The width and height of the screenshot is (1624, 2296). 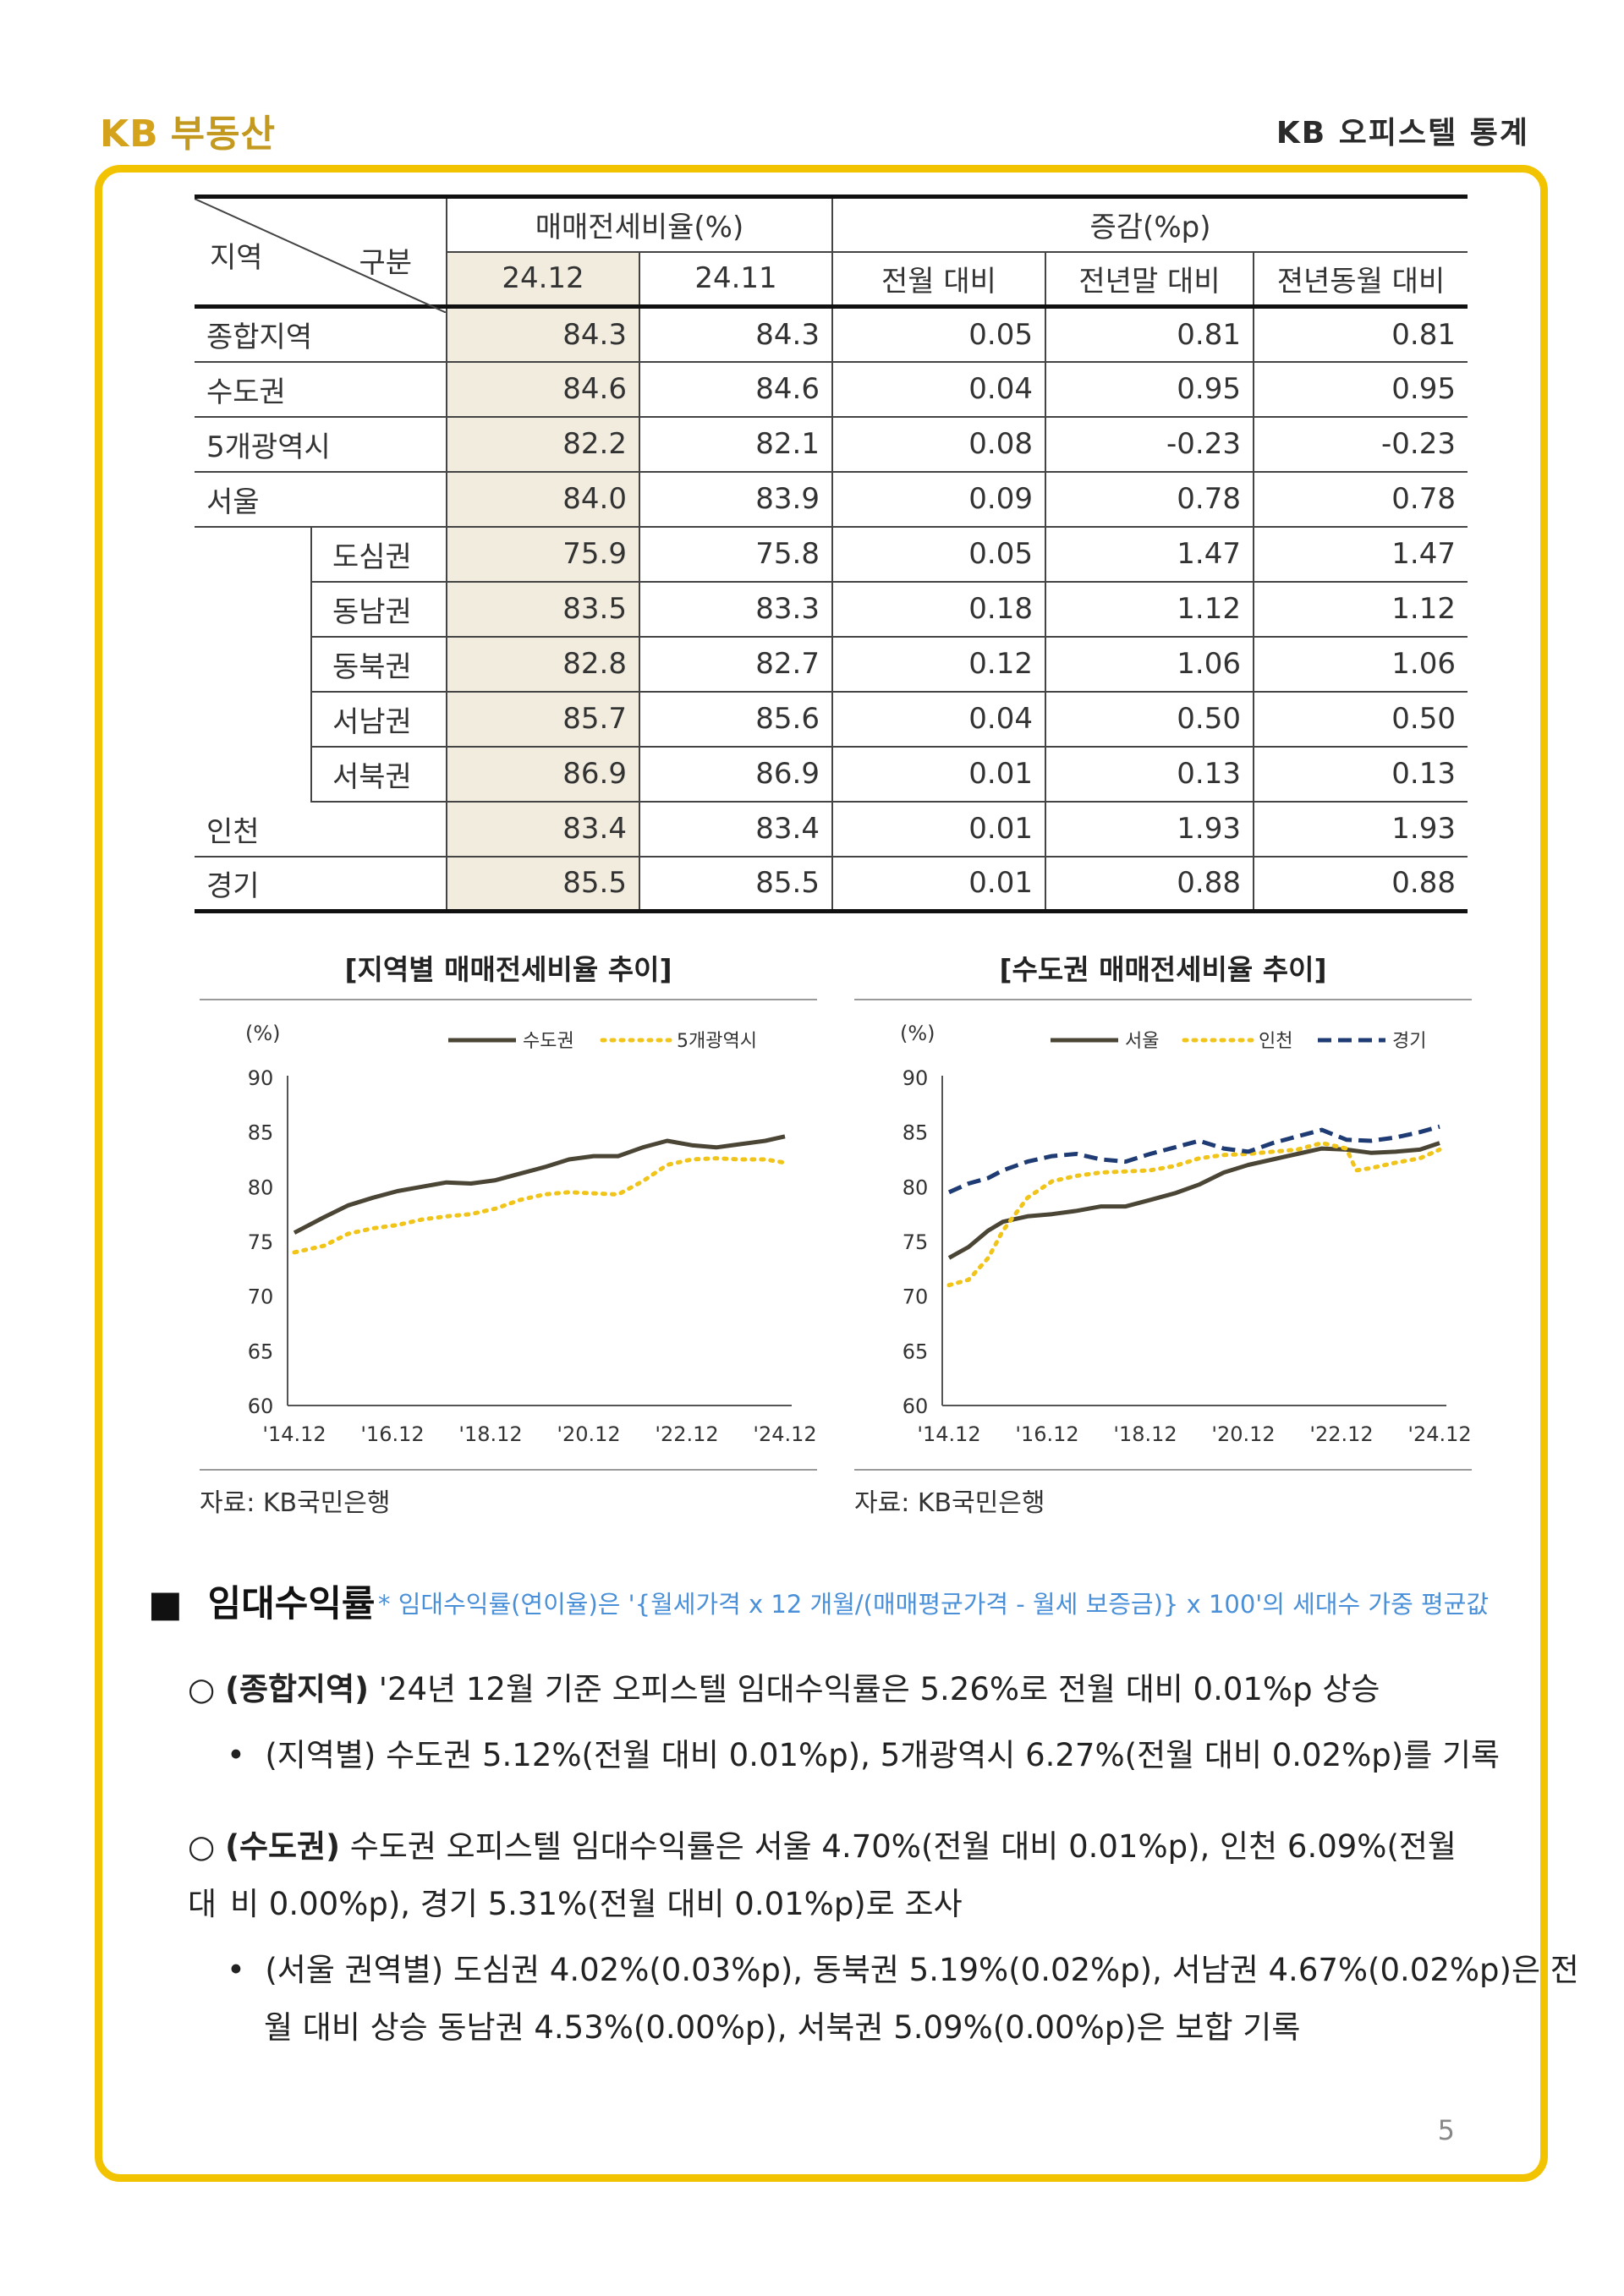 What do you see at coordinates (1149, 389) in the screenshot?
I see `table-cell: 0.95` at bounding box center [1149, 389].